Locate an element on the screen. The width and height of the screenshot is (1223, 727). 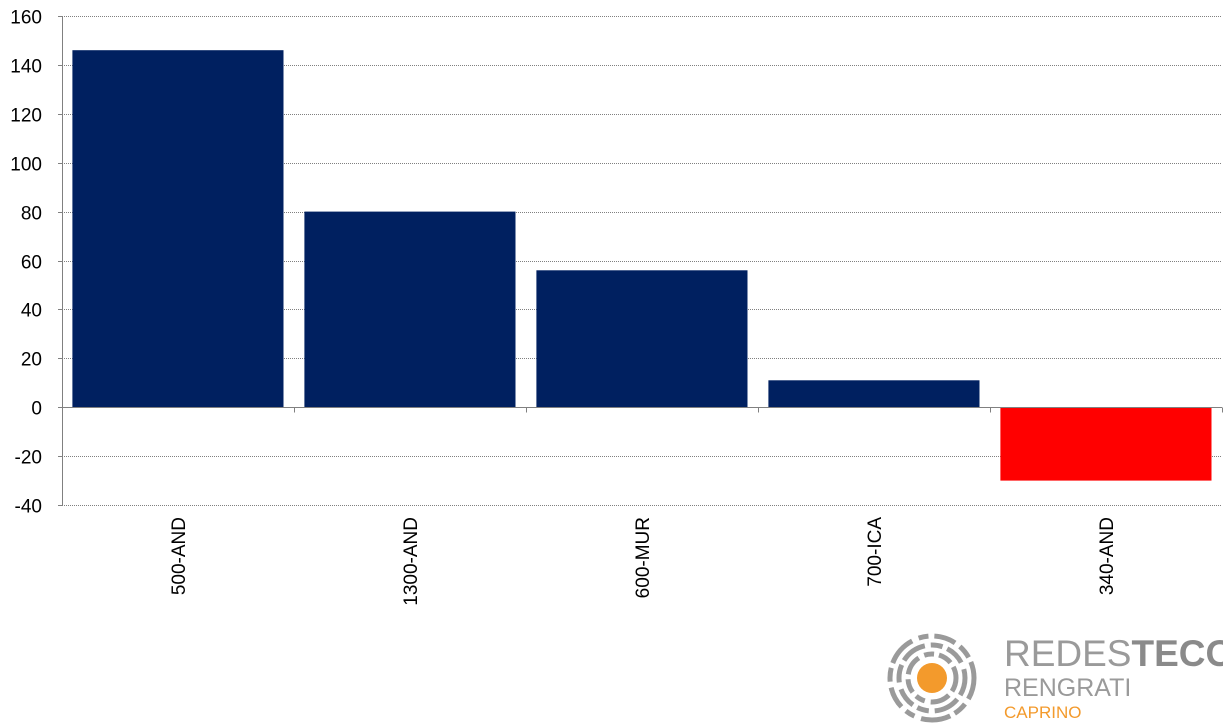
y-tick-labels: 160 140 120 100 80 60 40 20 0 -20 -40 is located at coordinates (26, 263).